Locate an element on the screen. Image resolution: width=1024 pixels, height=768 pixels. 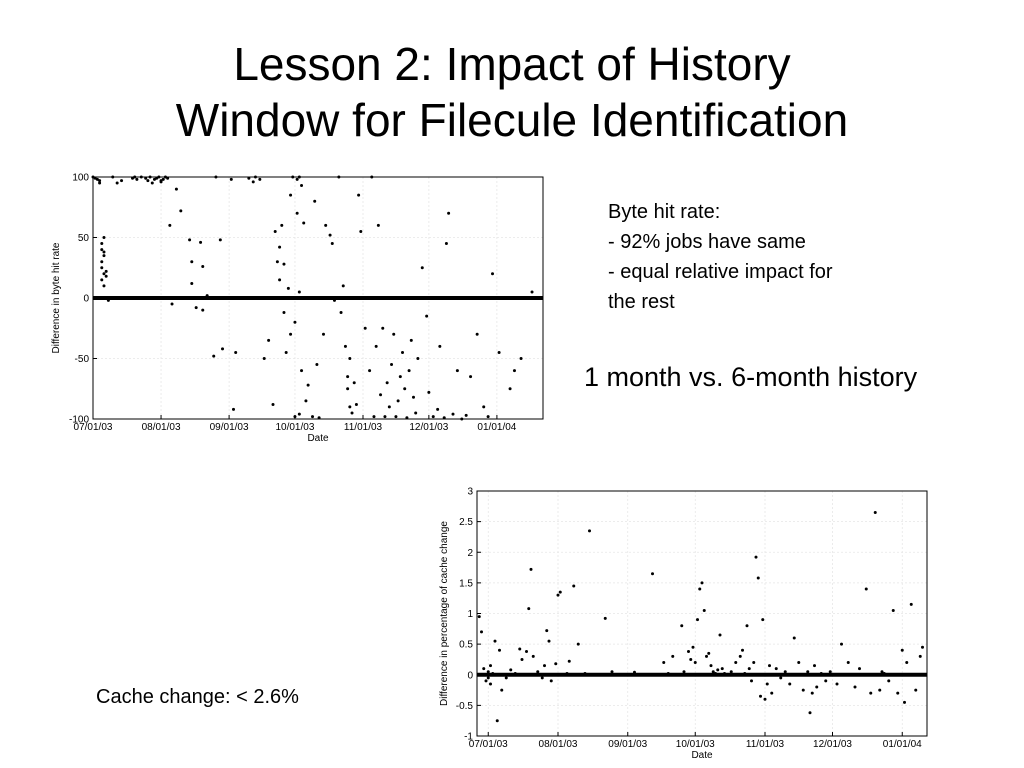
cache-change-xtick-label: 01/01/04 is located at coordinates (902, 744).